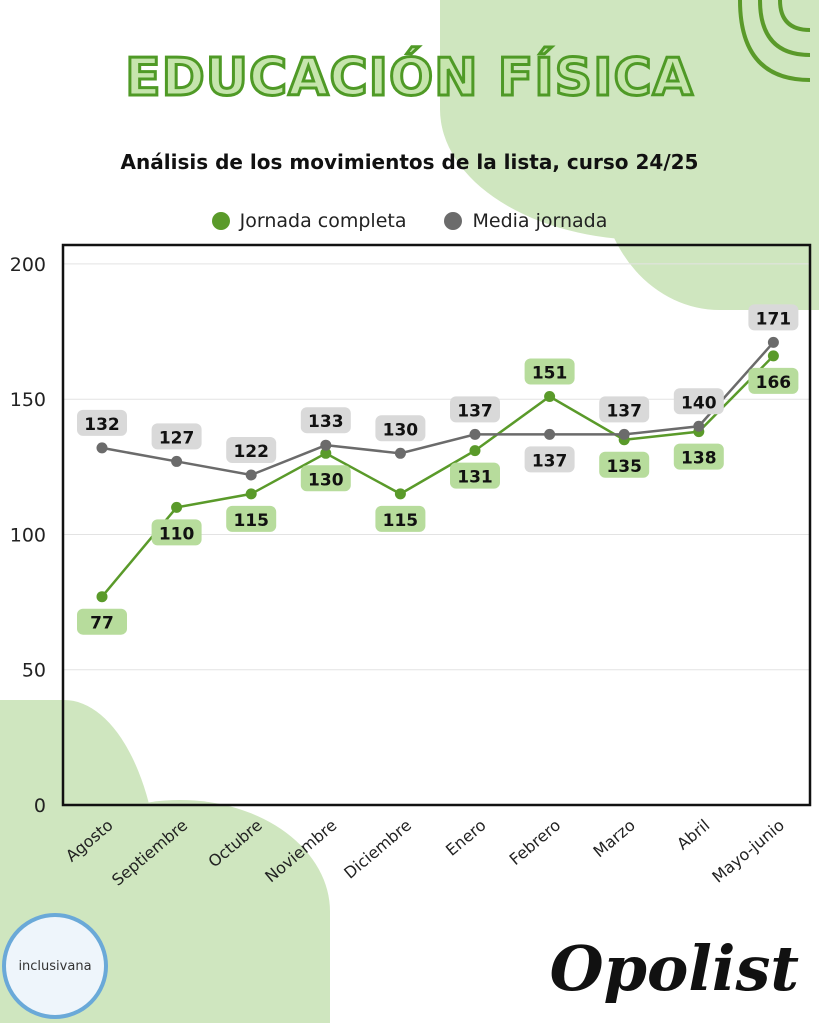 Image resolution: width=819 pixels, height=1023 pixels. I want to click on y-tick-label: 50, so click(34, 671).